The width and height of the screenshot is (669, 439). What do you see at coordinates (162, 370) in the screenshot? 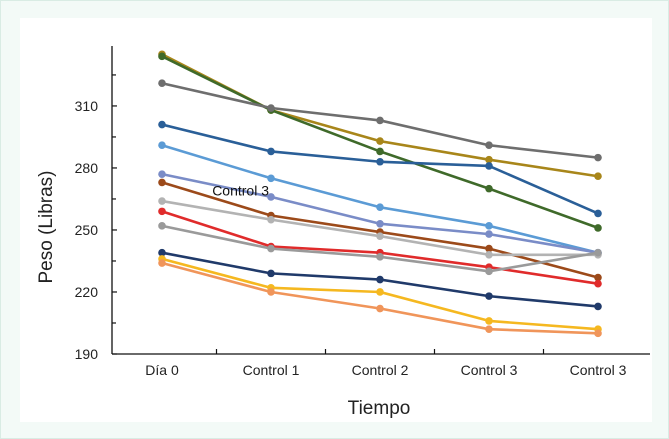
I see `x-tick-label: Día 0` at bounding box center [162, 370].